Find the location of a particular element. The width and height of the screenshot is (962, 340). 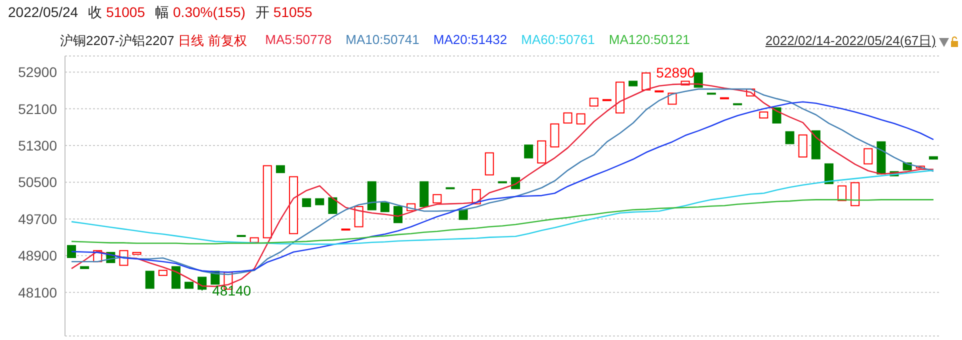

text: MA5:50778 is located at coordinates (298, 40).